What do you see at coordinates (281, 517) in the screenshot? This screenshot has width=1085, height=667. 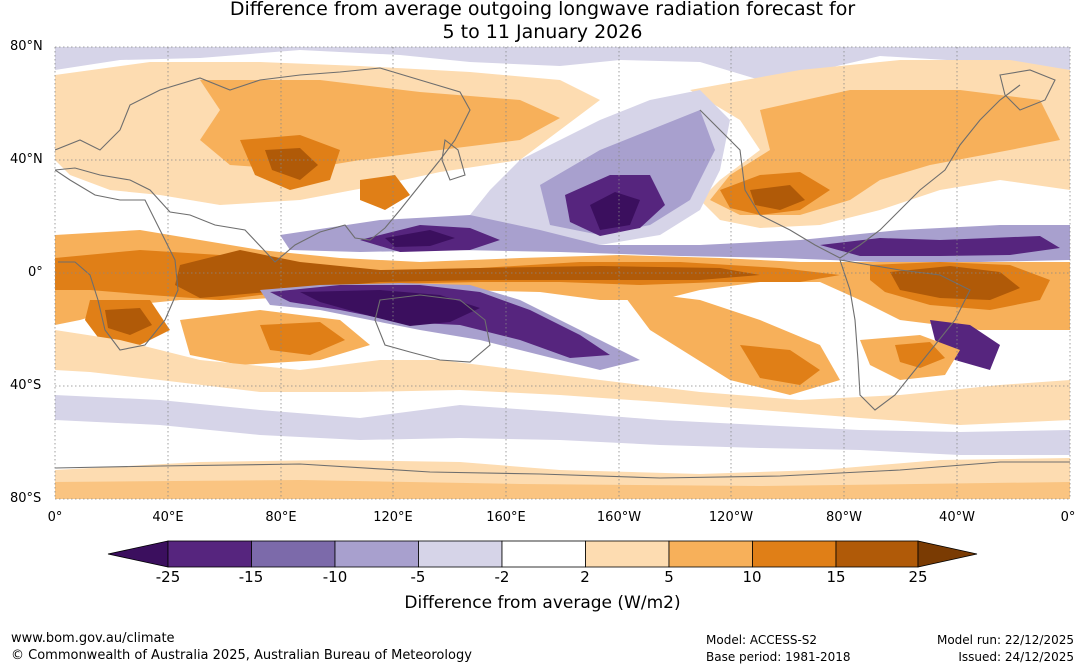 I see `lon-label: 80°E` at bounding box center [281, 517].